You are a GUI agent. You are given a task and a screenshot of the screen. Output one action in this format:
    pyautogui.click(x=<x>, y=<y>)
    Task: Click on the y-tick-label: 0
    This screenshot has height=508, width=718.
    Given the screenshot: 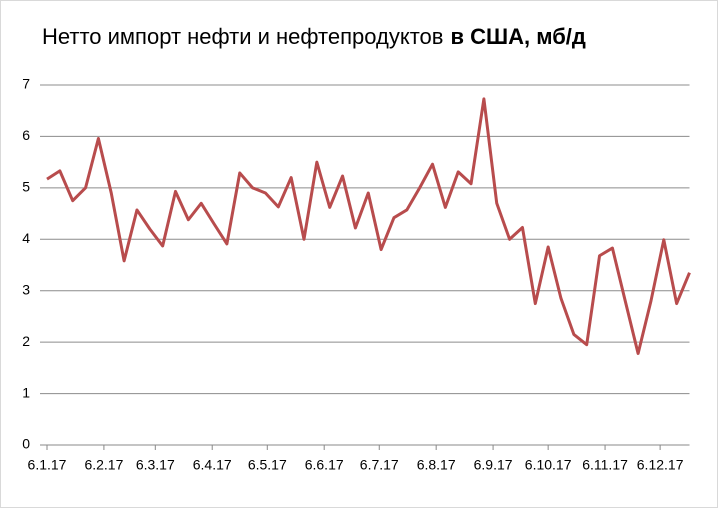 What is the action you would take?
    pyautogui.click(x=26, y=444)
    